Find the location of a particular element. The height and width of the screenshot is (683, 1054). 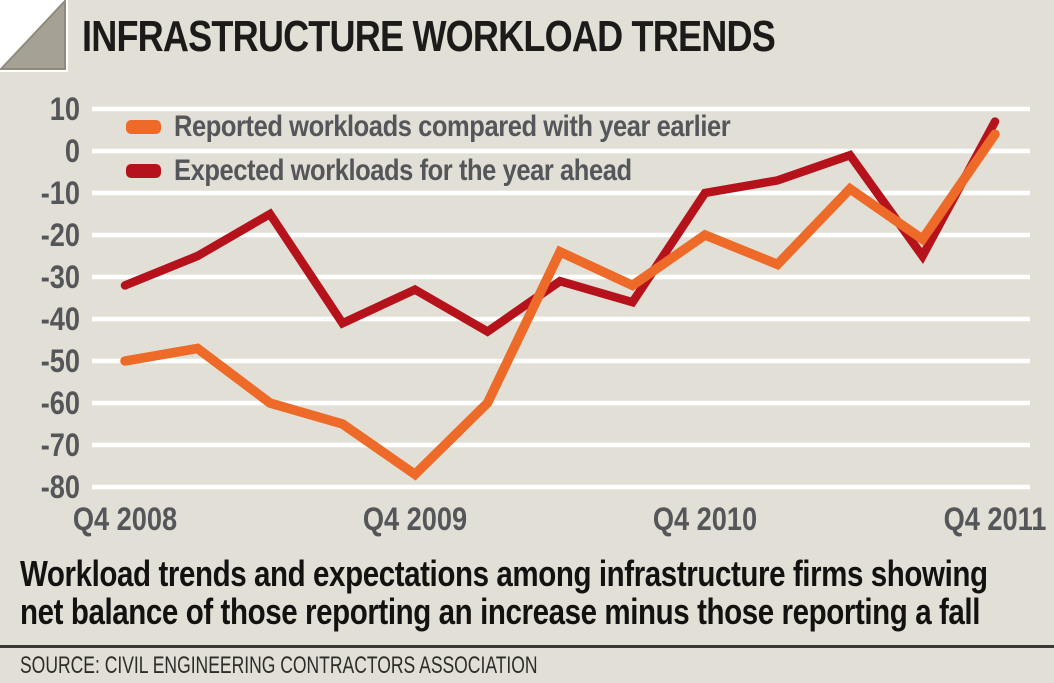

x-tick-label-q4-2011: Q4 2011 is located at coordinates (995, 519).